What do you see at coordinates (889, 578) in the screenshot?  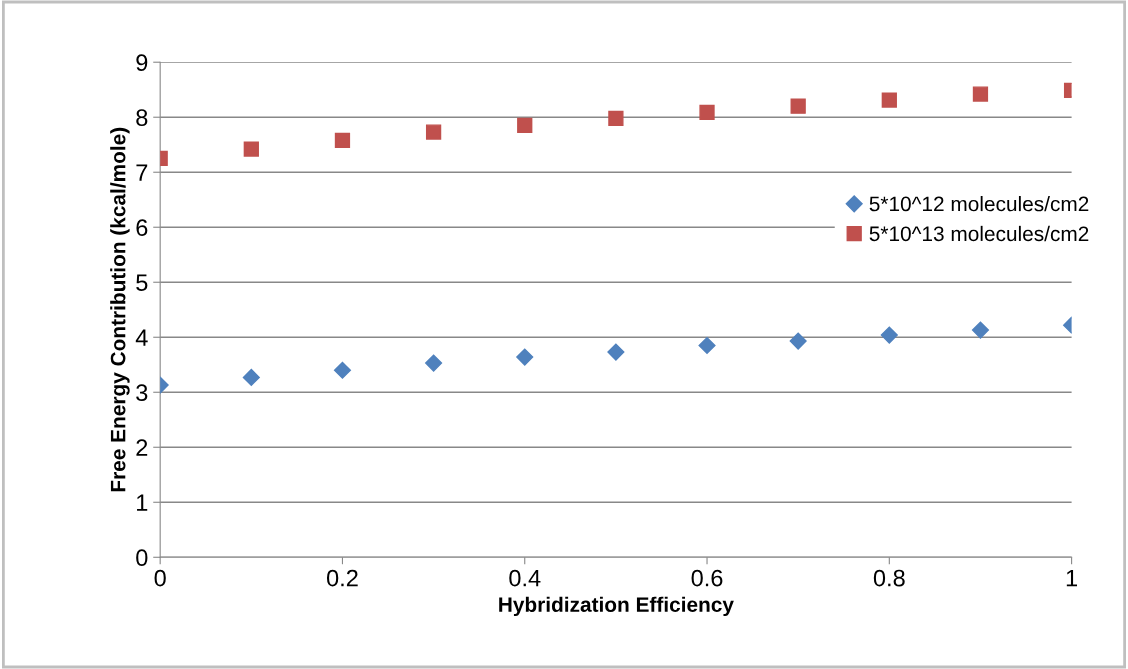 I see `x-tick-label: 0.8` at bounding box center [889, 578].